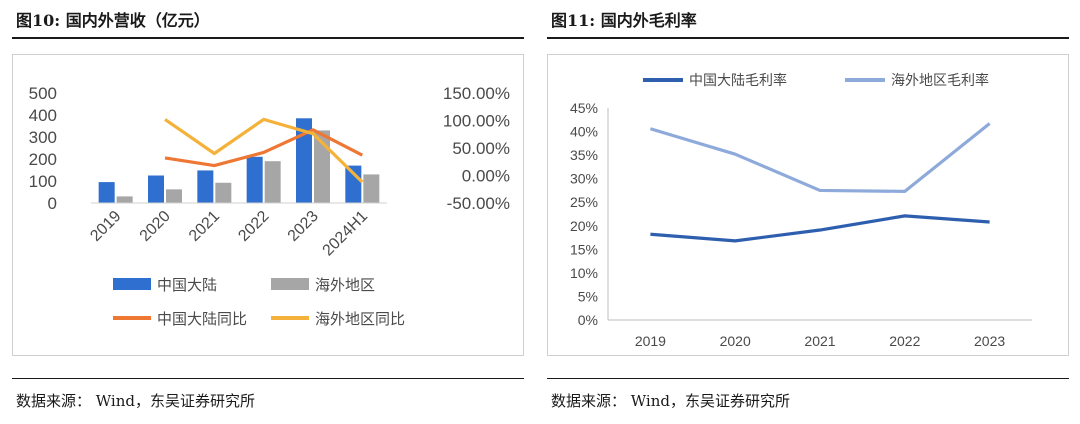 The width and height of the screenshot is (1080, 424). I want to click on legend-label: 海外地区, so click(345, 285).